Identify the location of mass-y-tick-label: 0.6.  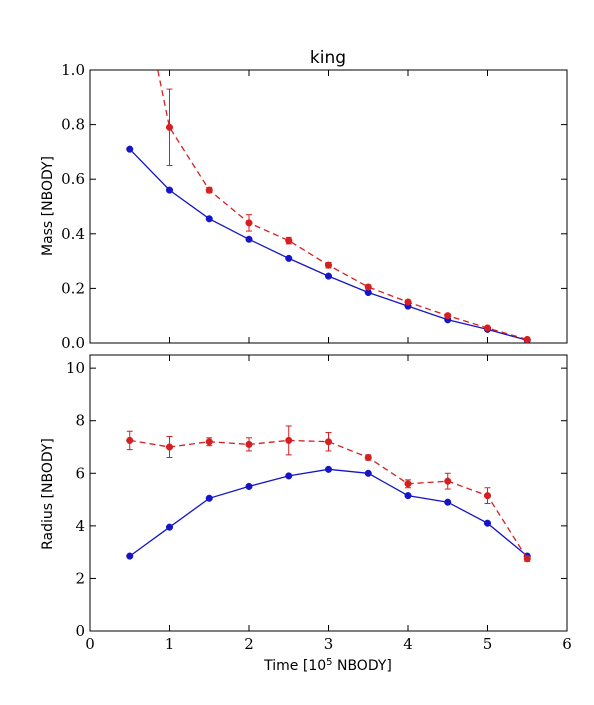
(73, 179).